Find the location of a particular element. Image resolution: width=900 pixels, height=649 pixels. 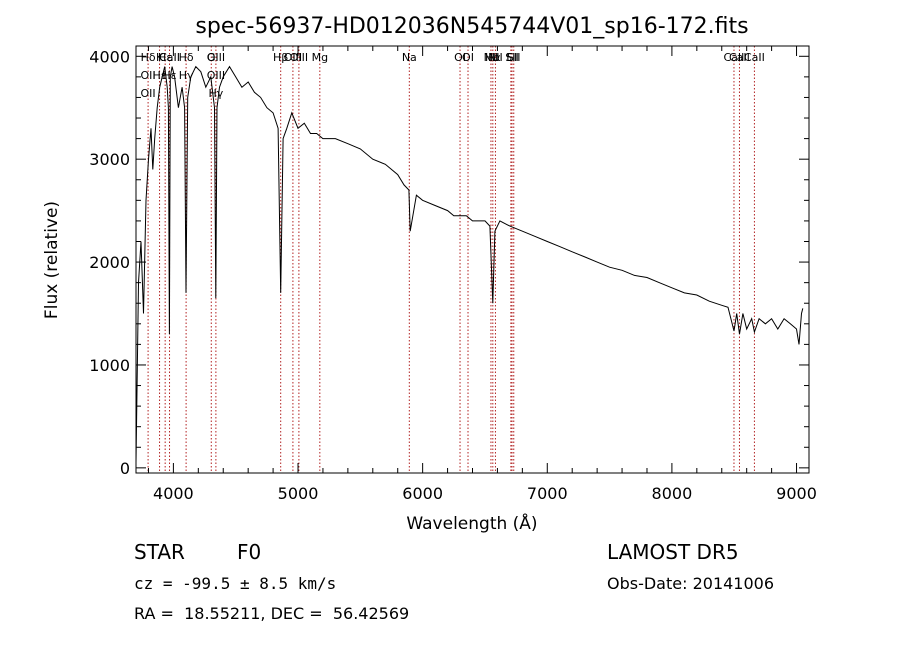

line-marker-label: Hε is located at coordinates (165, 57).